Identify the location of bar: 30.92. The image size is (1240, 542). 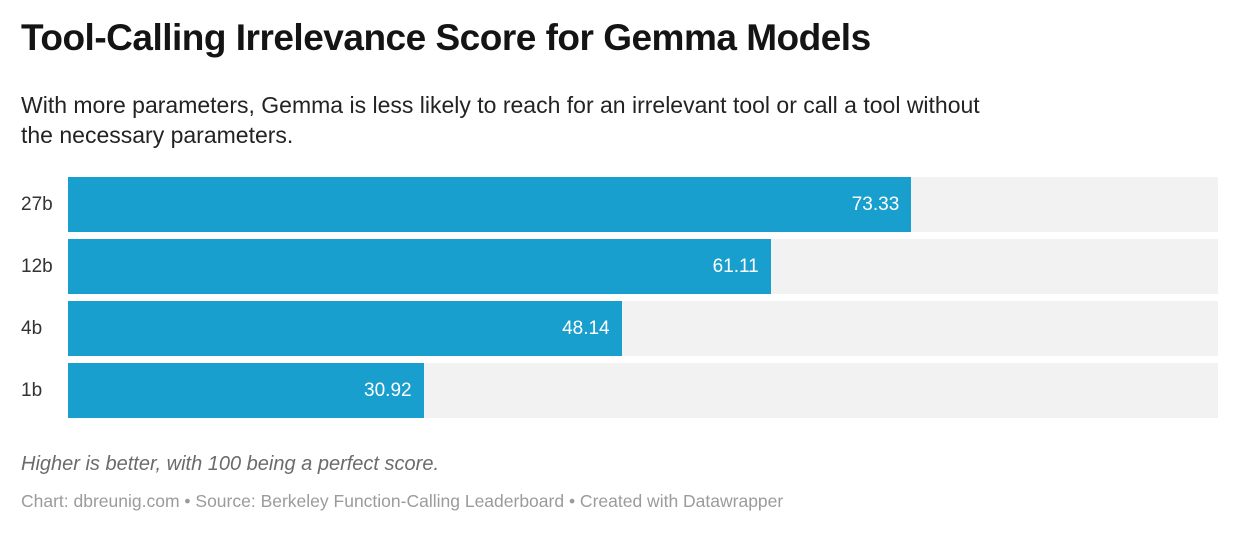
(246, 390).